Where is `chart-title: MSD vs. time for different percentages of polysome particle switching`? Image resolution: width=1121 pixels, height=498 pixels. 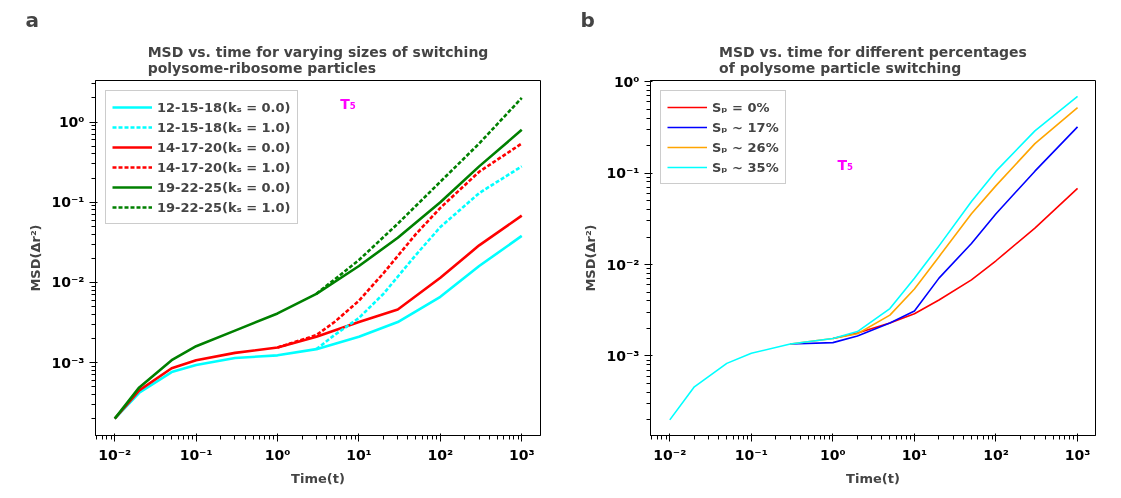
chart-title: MSD vs. time for different percentages of polysome particle switching is located at coordinates (873, 59).